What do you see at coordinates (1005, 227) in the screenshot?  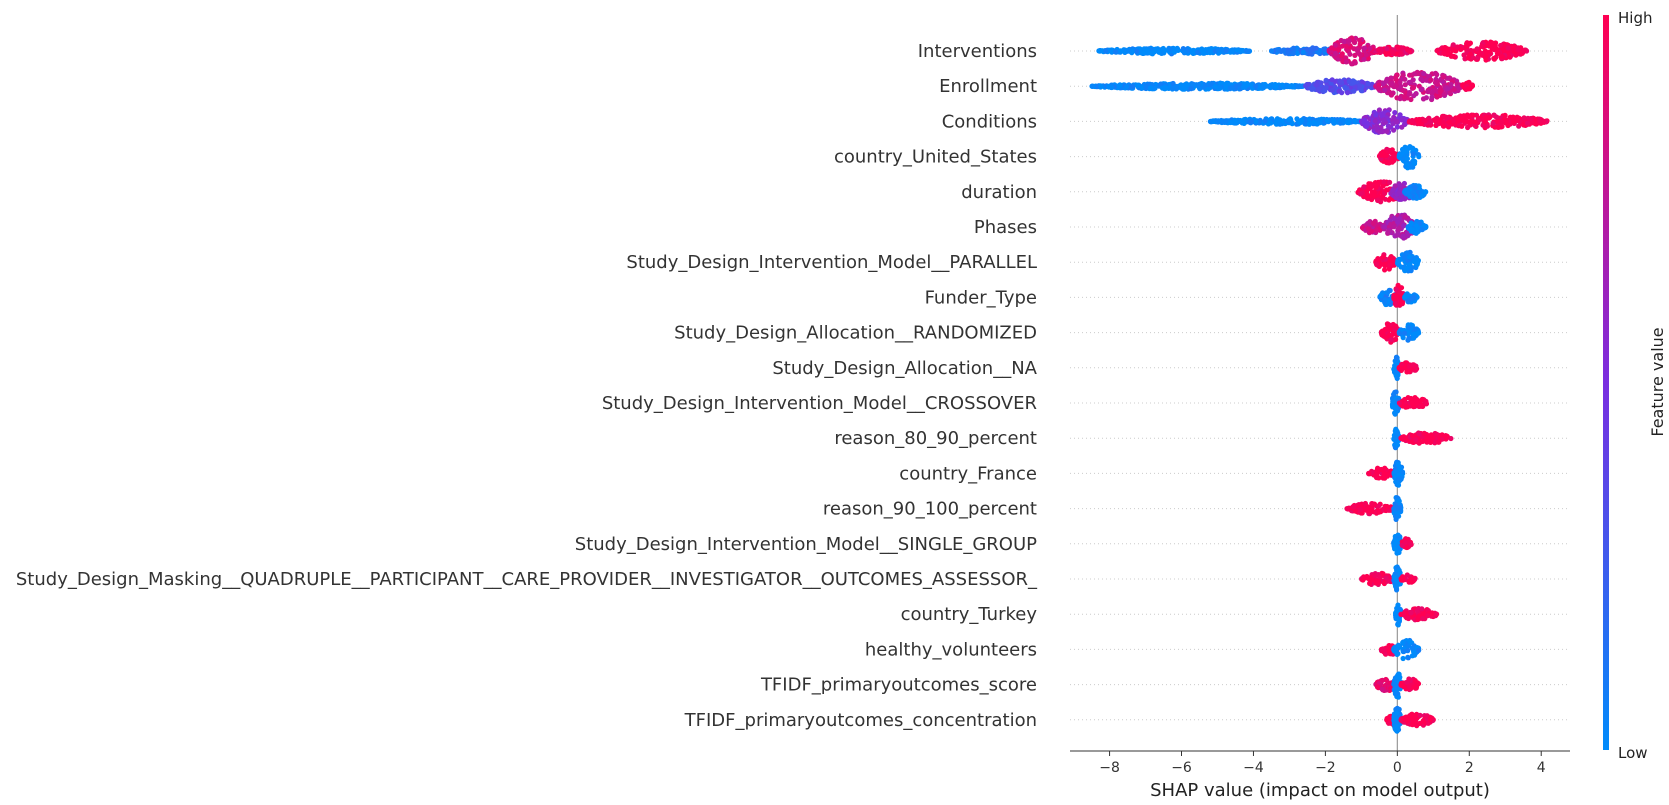 I see `feature-label: Phases` at bounding box center [1005, 227].